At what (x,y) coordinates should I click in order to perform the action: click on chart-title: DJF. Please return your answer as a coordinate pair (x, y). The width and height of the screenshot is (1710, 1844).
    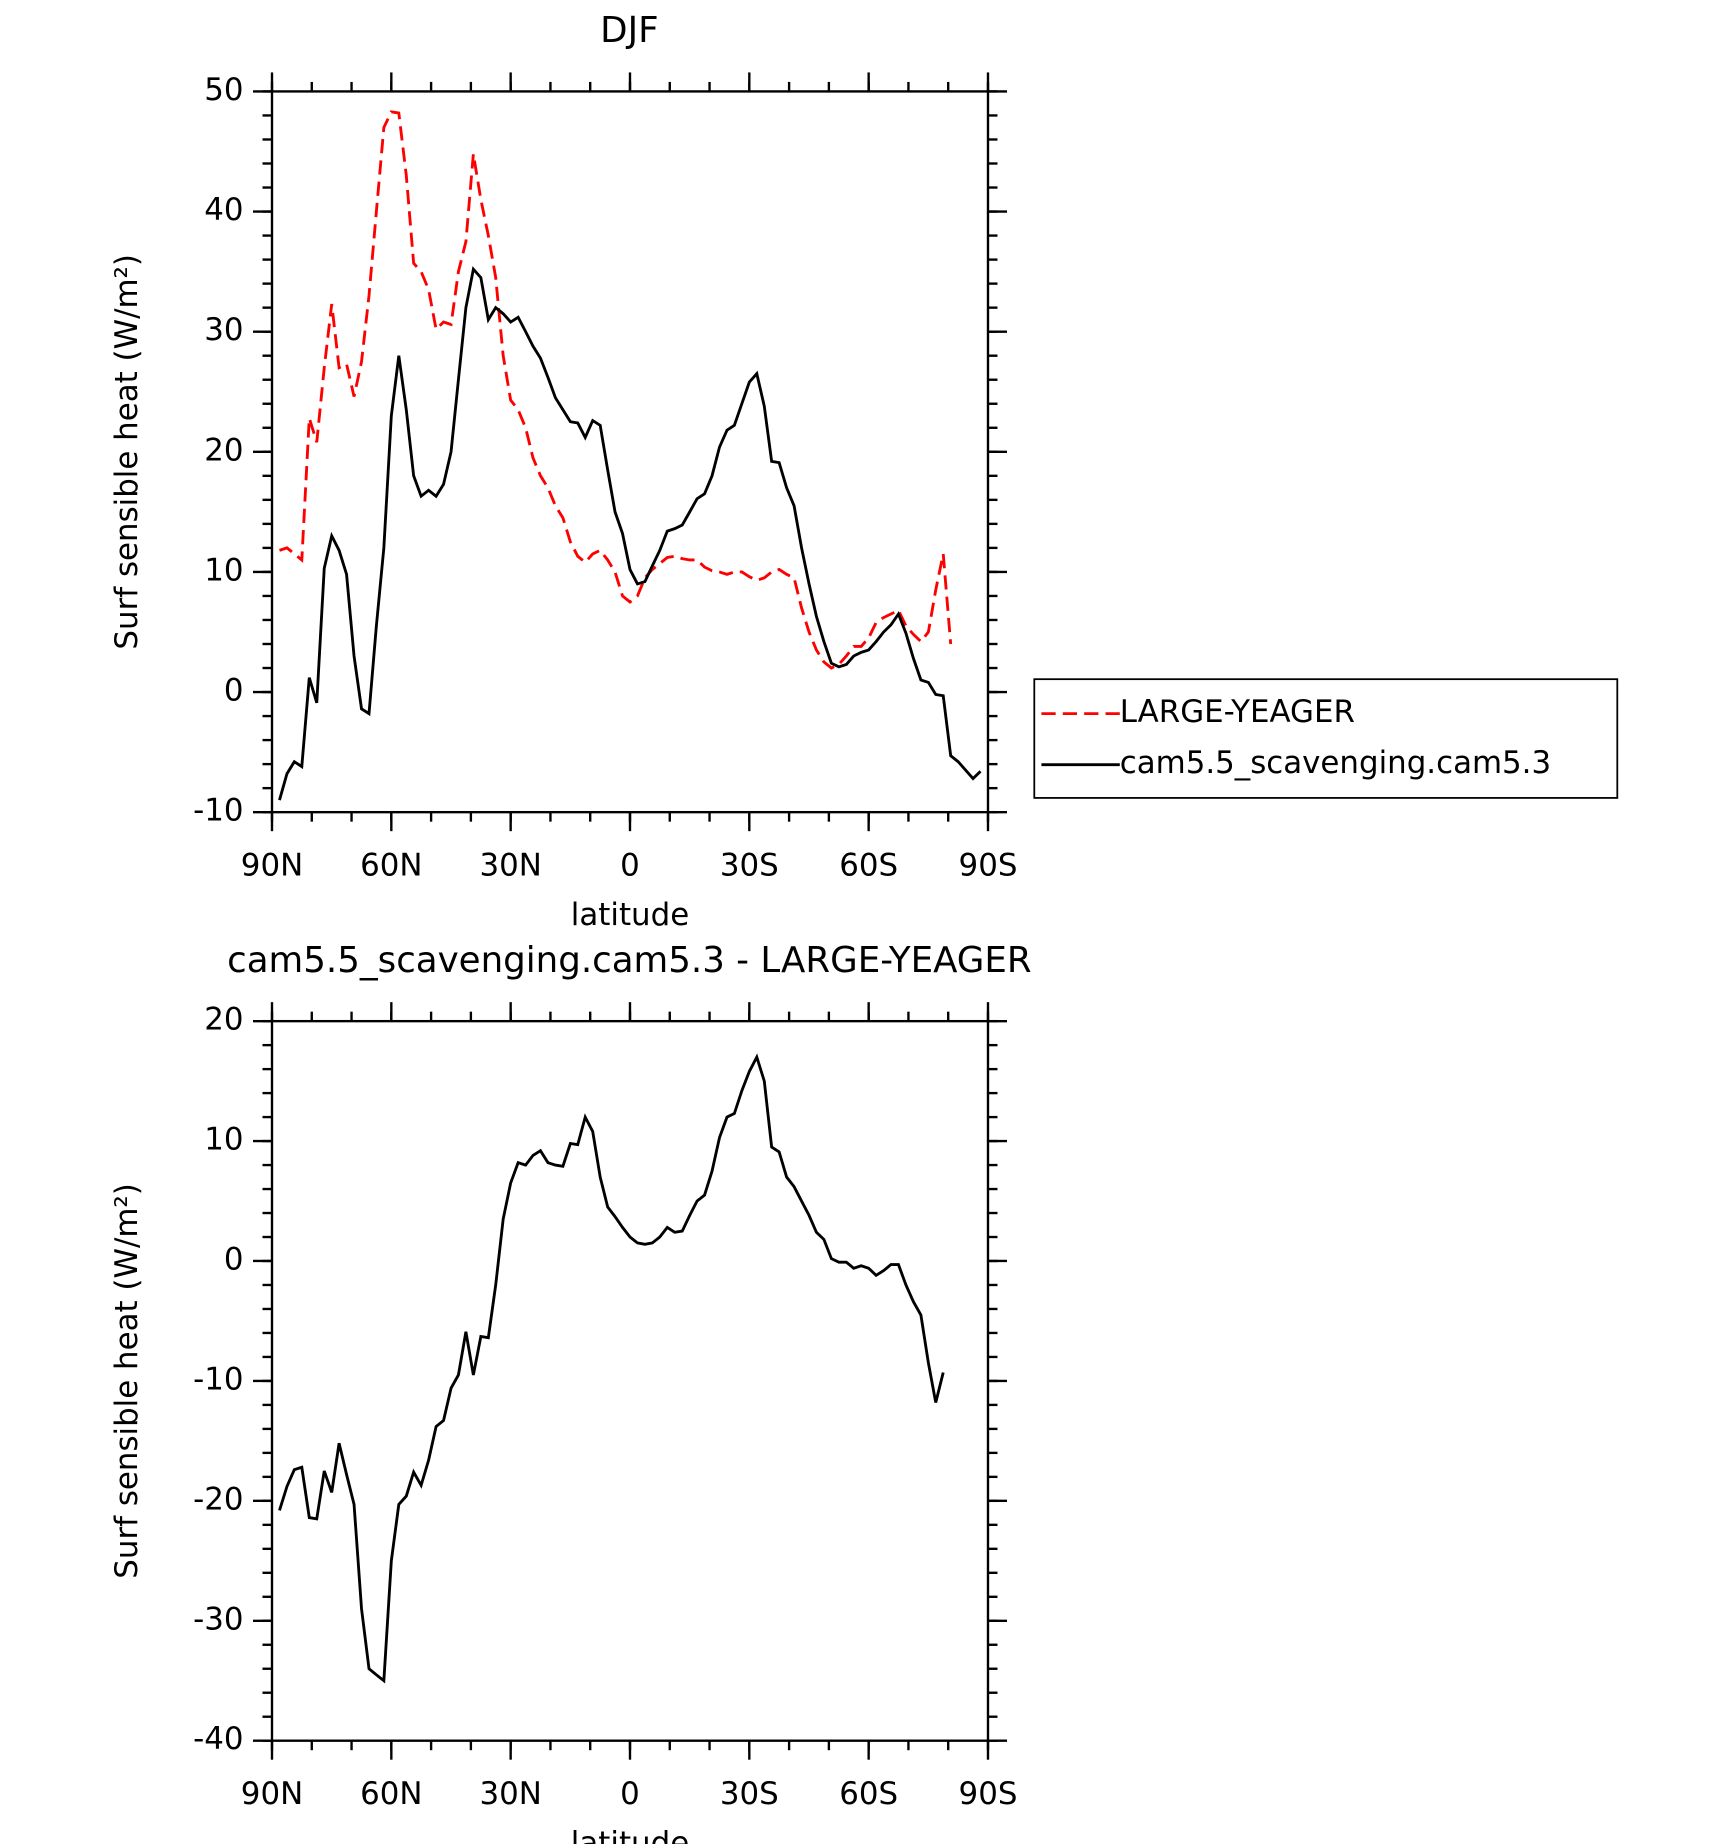
    Looking at the image, I should click on (629, 30).